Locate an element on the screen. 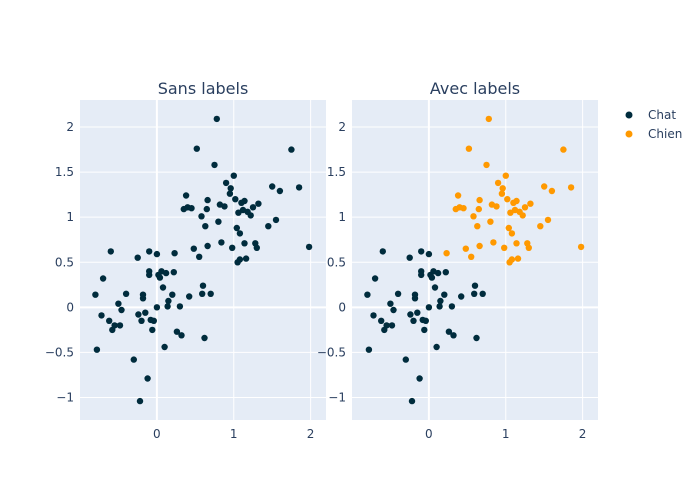 This screenshot has height=500, width=700. series-chat is located at coordinates (425, 326).